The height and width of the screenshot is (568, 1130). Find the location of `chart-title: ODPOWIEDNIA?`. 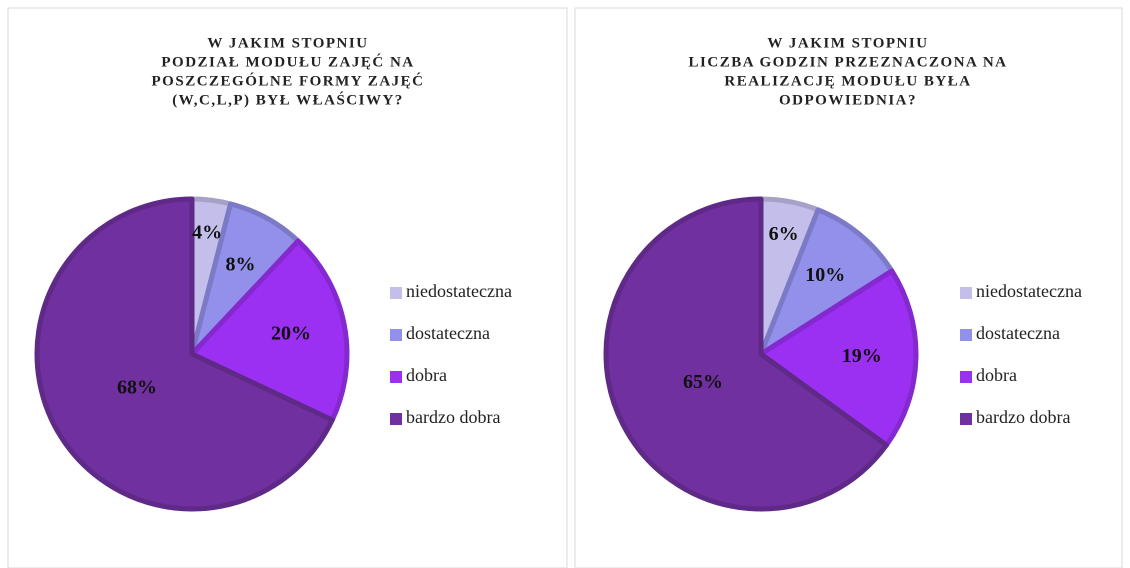

chart-title: ODPOWIEDNIA? is located at coordinates (848, 100).